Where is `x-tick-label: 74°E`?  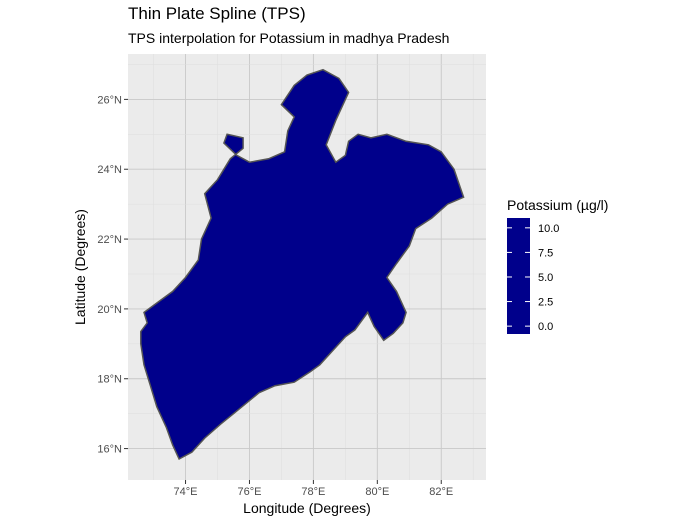 x-tick-label: 74°E is located at coordinates (186, 492).